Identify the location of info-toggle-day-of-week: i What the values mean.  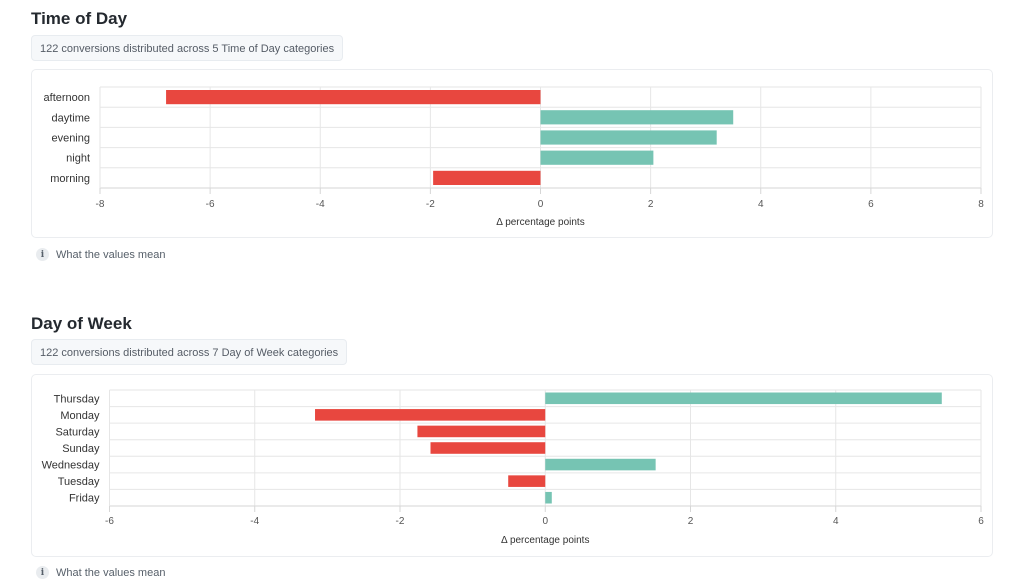
(100, 572).